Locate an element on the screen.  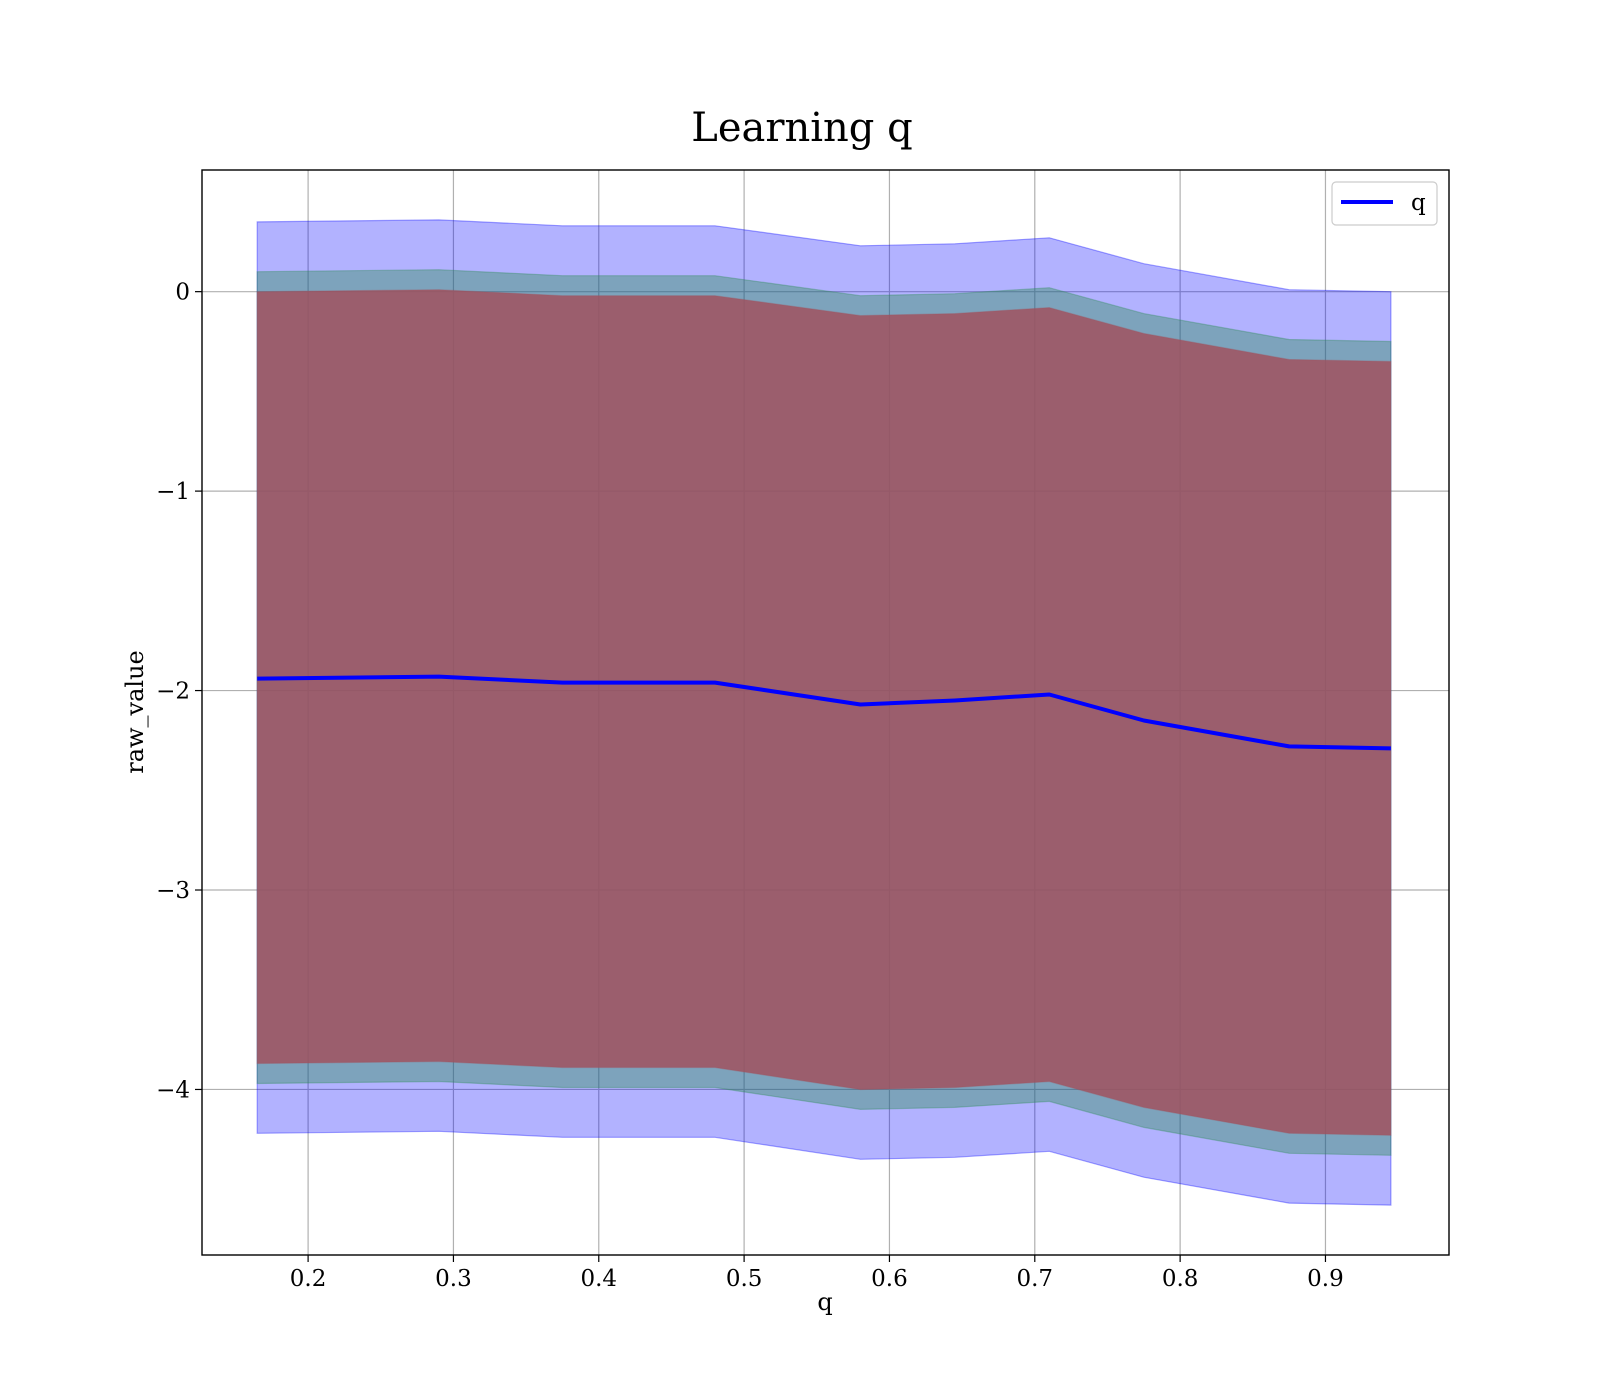
x-tick-label: 0.9 is located at coordinates (1325, 1279).